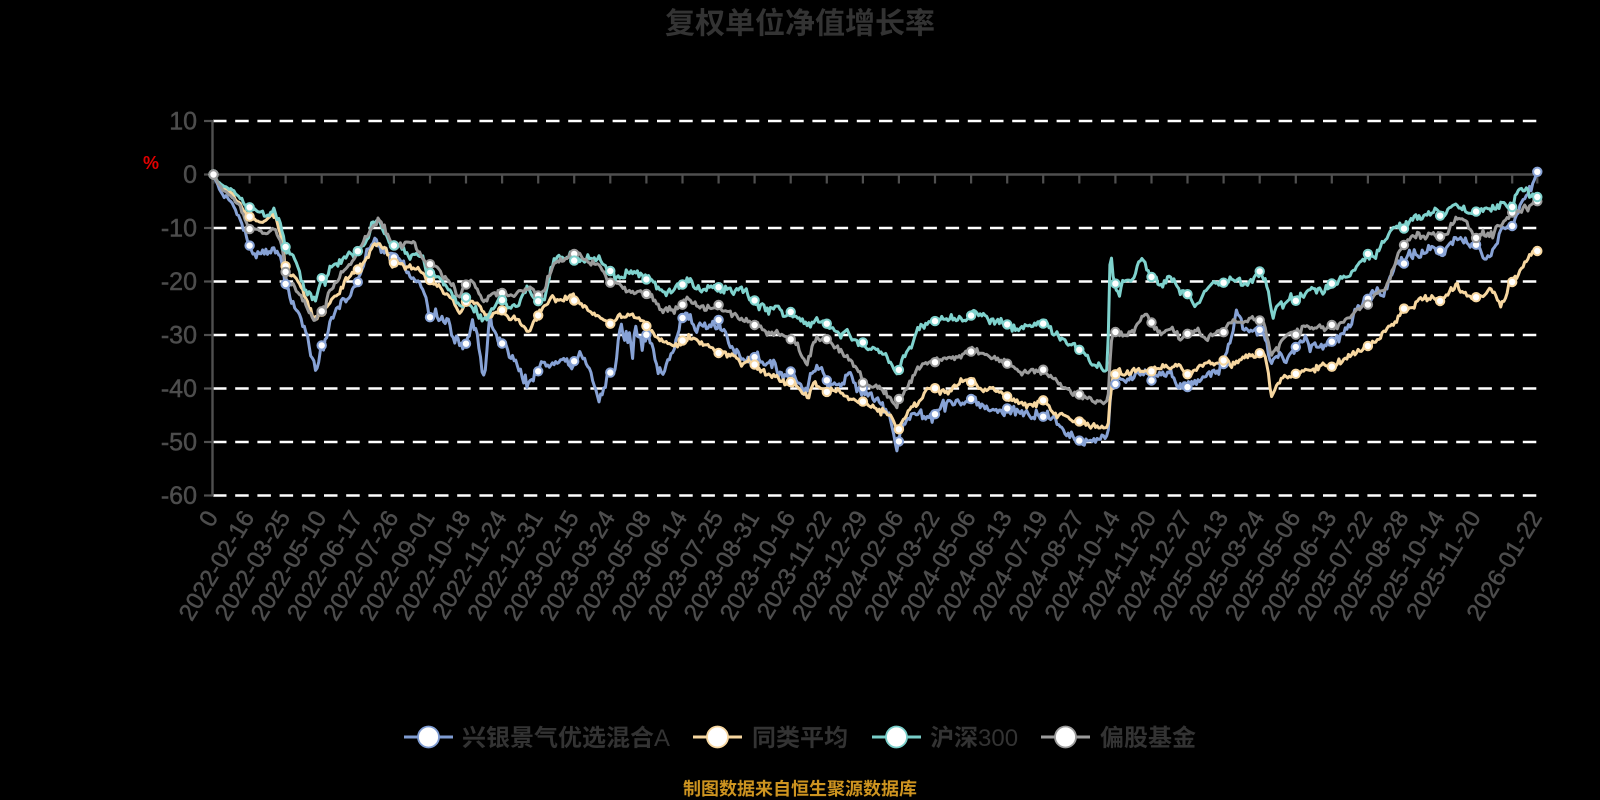 This screenshot has width=1600, height=800. What do you see at coordinates (190, 175) in the screenshot?
I see `svg-text: 0` at bounding box center [190, 175].